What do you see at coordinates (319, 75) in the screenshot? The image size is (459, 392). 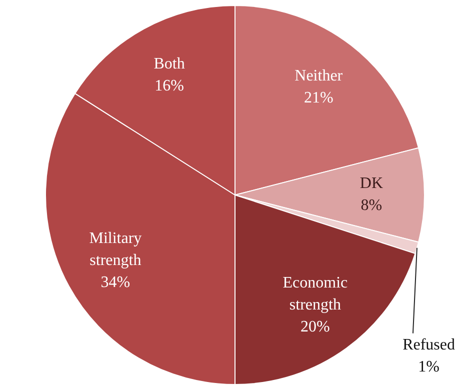 I see `slice-label: Neither` at bounding box center [319, 75].